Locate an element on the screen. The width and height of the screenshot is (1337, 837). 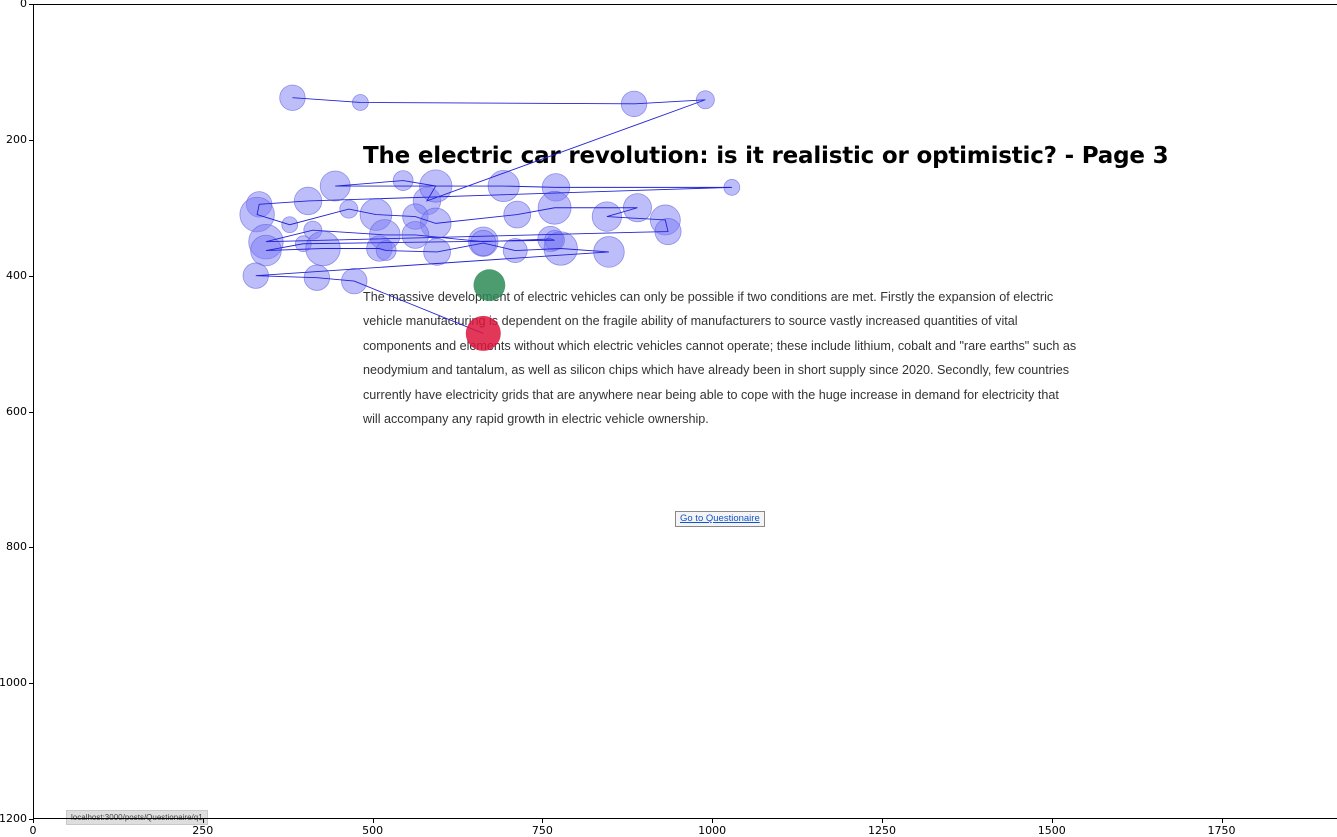
y-tick-label: 1000 is located at coordinates (13, 683).